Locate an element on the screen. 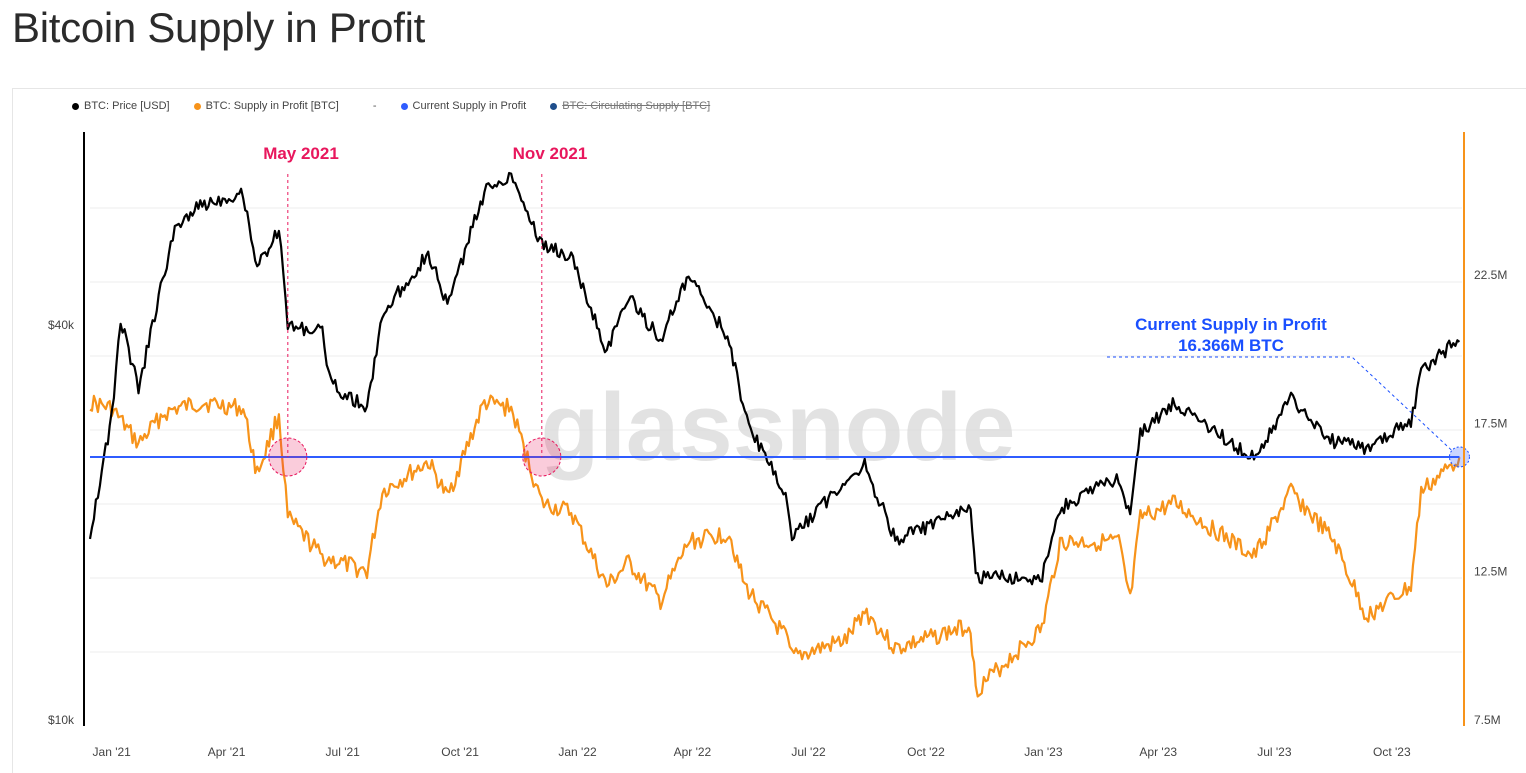 The image size is (1526, 773). annotation-current-supply-title: Current Supply in Profit is located at coordinates (1231, 324).